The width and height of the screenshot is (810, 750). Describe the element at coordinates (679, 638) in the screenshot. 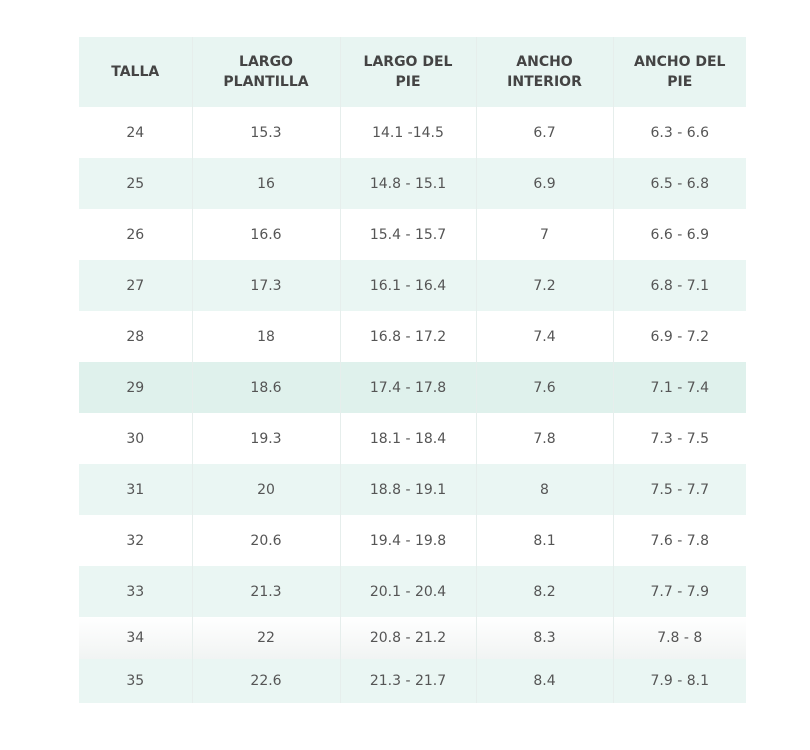

I see `table-cell: 7.8 - 8` at that location.